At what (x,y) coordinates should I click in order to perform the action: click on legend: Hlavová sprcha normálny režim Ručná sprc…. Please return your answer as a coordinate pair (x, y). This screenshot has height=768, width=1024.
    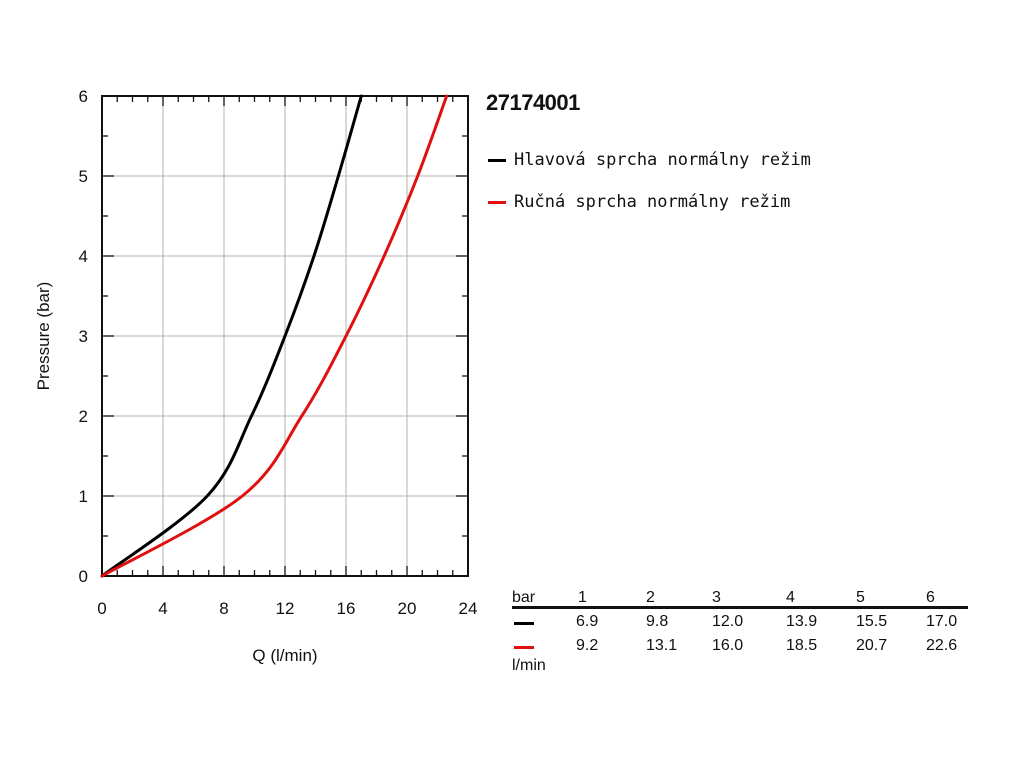
    Looking at the image, I should click on (649, 192).